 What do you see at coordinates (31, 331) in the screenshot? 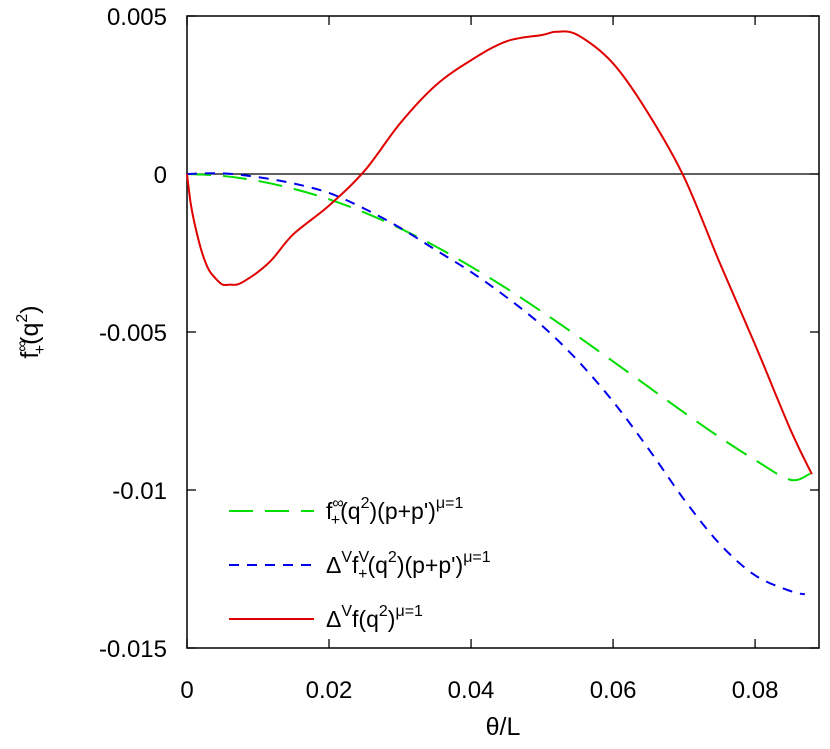
I see `y-axis-title: f∞+(q2)` at bounding box center [31, 331].